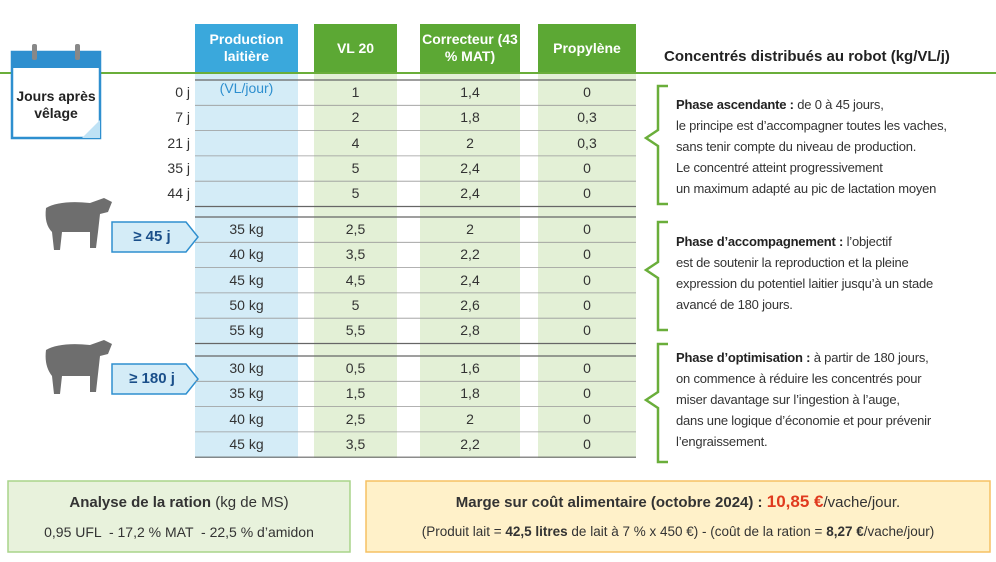 The width and height of the screenshot is (996, 562). Describe the element at coordinates (178, 167) in the screenshot. I see `day-label: 35 j` at that location.